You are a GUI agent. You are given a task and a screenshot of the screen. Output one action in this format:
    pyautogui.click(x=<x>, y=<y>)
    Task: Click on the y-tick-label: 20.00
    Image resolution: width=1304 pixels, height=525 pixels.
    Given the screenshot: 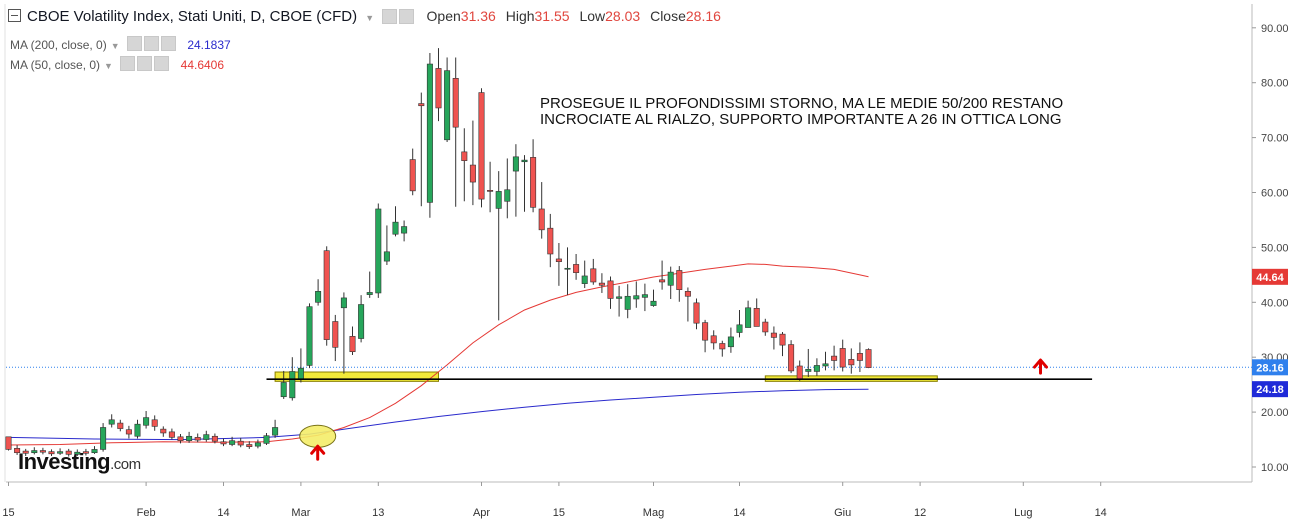 What is the action you would take?
    pyautogui.click(x=1275, y=413)
    